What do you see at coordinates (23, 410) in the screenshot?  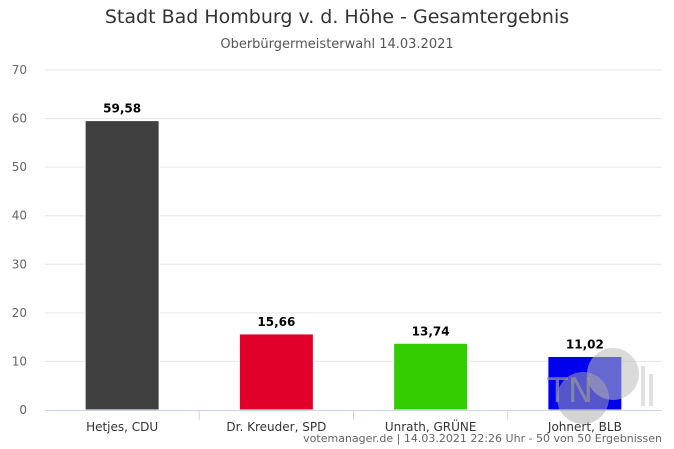 I see `y-tick-label: 0` at bounding box center [23, 410].